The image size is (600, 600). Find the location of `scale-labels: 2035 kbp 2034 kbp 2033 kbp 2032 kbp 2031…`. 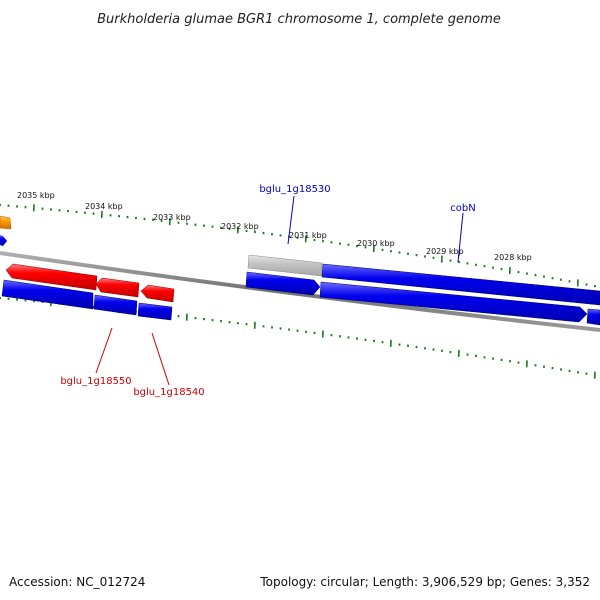

scale-labels: 2035 kbp 2034 kbp 2033 kbp 2032 kbp 2031… is located at coordinates (274, 226).